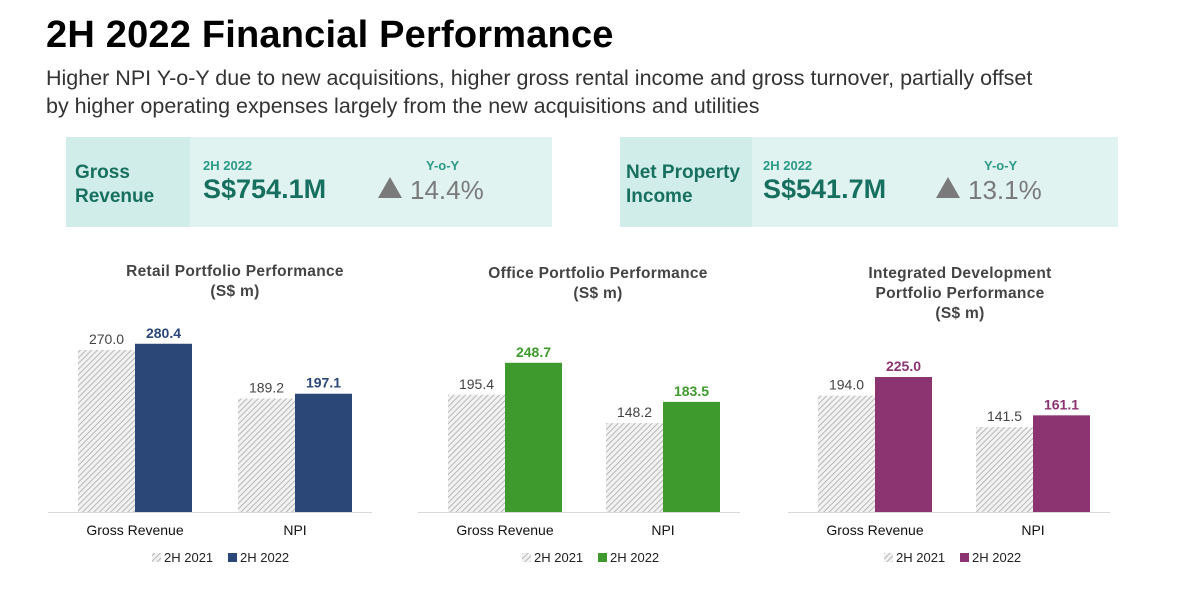 Image resolution: width=1200 pixels, height=601 pixels. Describe the element at coordinates (903, 366) in the screenshot. I see `data-label: 225.0` at that location.